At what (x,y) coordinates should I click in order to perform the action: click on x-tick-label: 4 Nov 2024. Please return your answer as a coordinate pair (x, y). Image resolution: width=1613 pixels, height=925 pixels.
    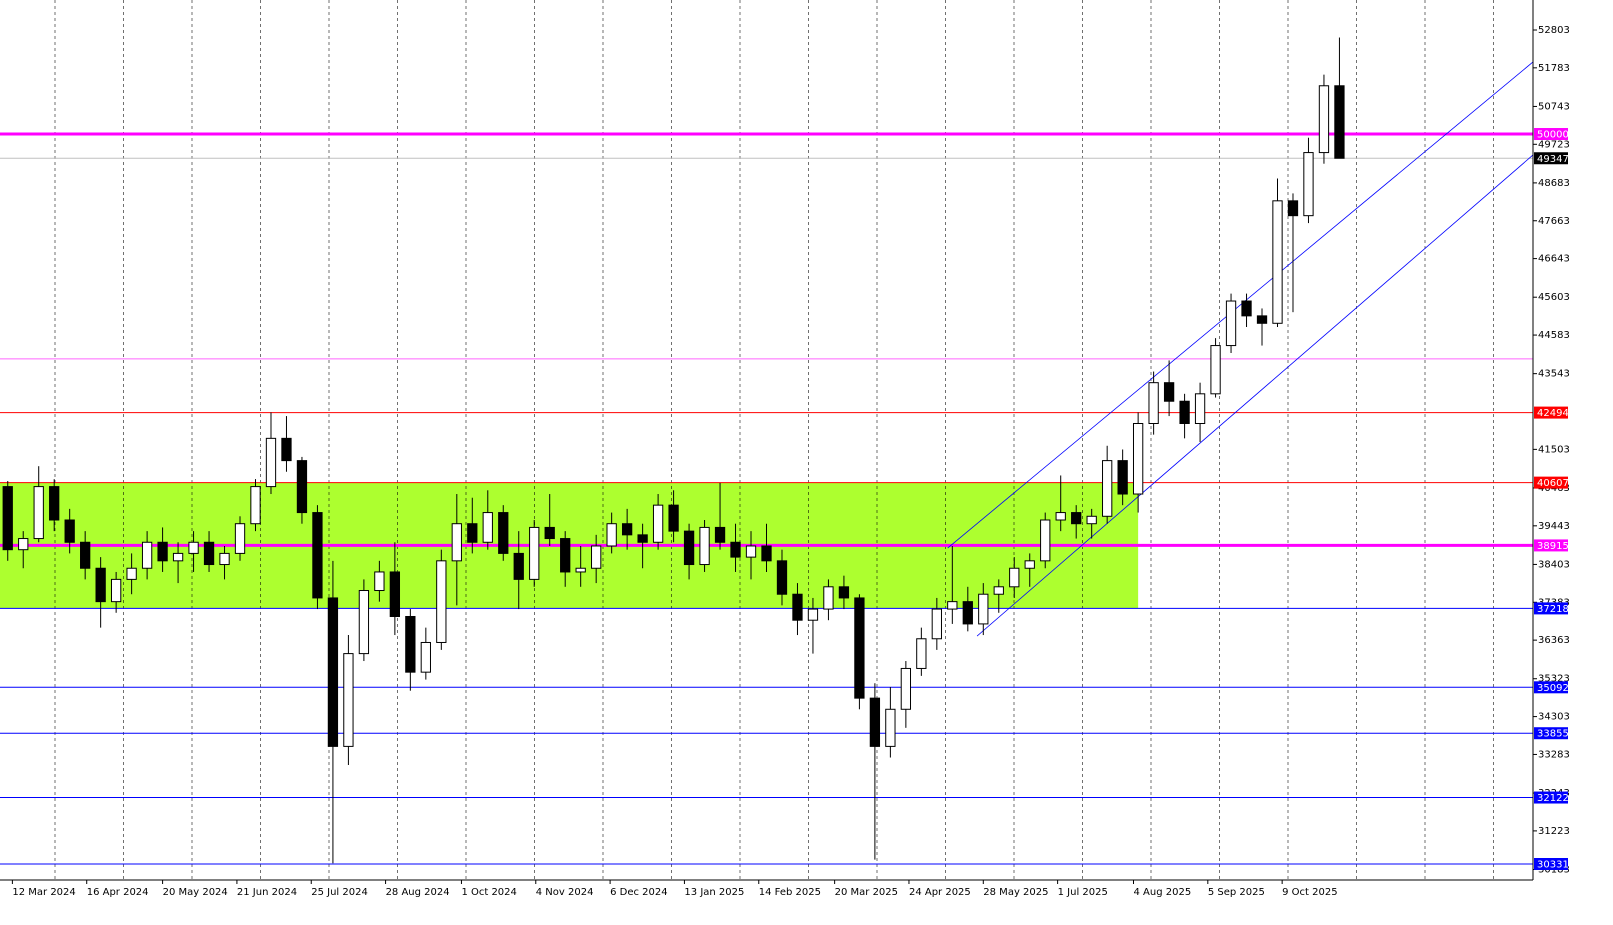
    Looking at the image, I should click on (565, 892).